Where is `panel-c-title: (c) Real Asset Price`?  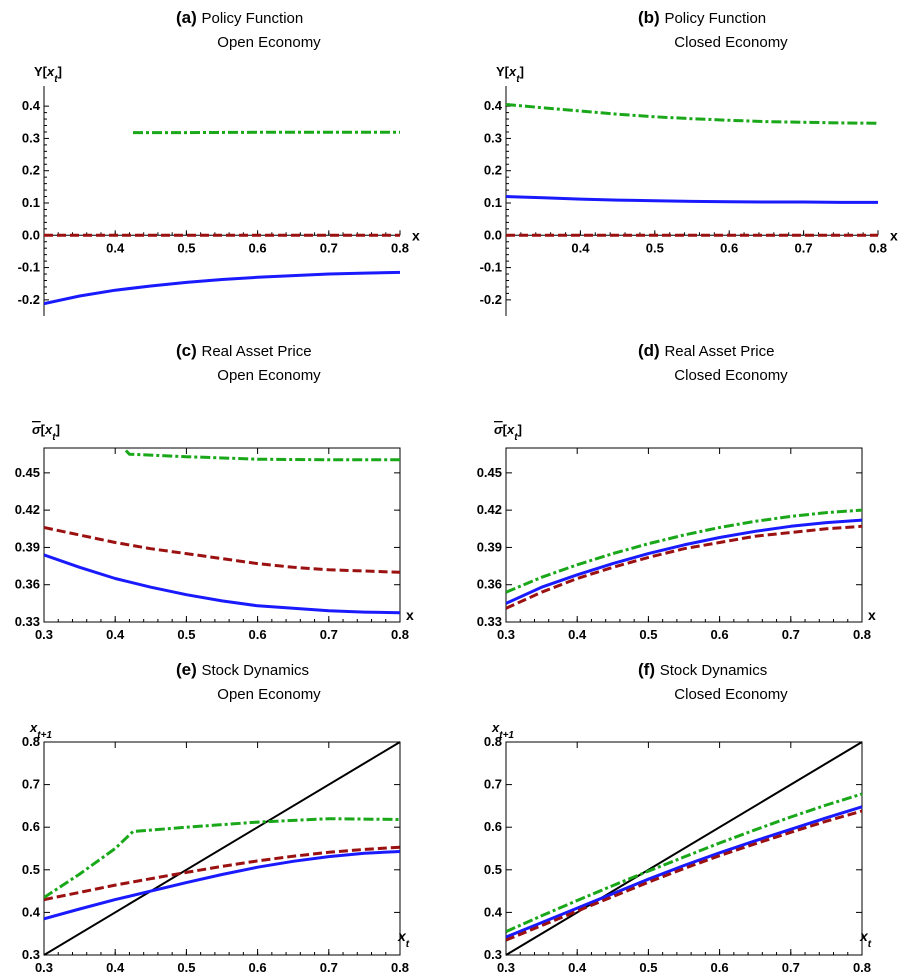
panel-c-title: (c) Real Asset Price is located at coordinates (244, 350).